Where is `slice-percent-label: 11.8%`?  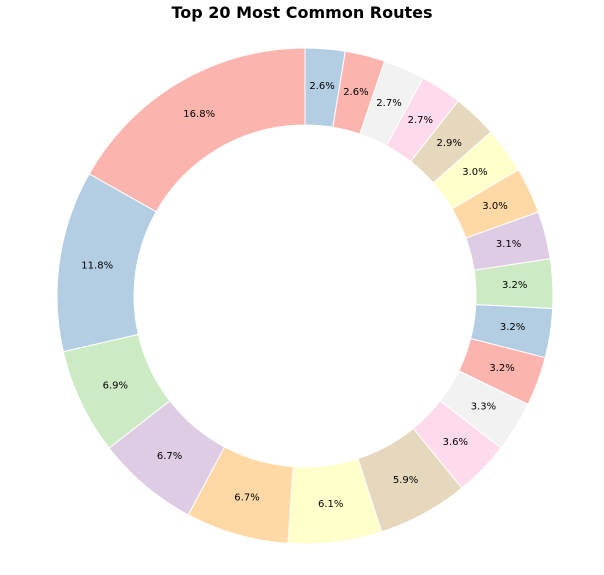
slice-percent-label: 11.8% is located at coordinates (97, 265).